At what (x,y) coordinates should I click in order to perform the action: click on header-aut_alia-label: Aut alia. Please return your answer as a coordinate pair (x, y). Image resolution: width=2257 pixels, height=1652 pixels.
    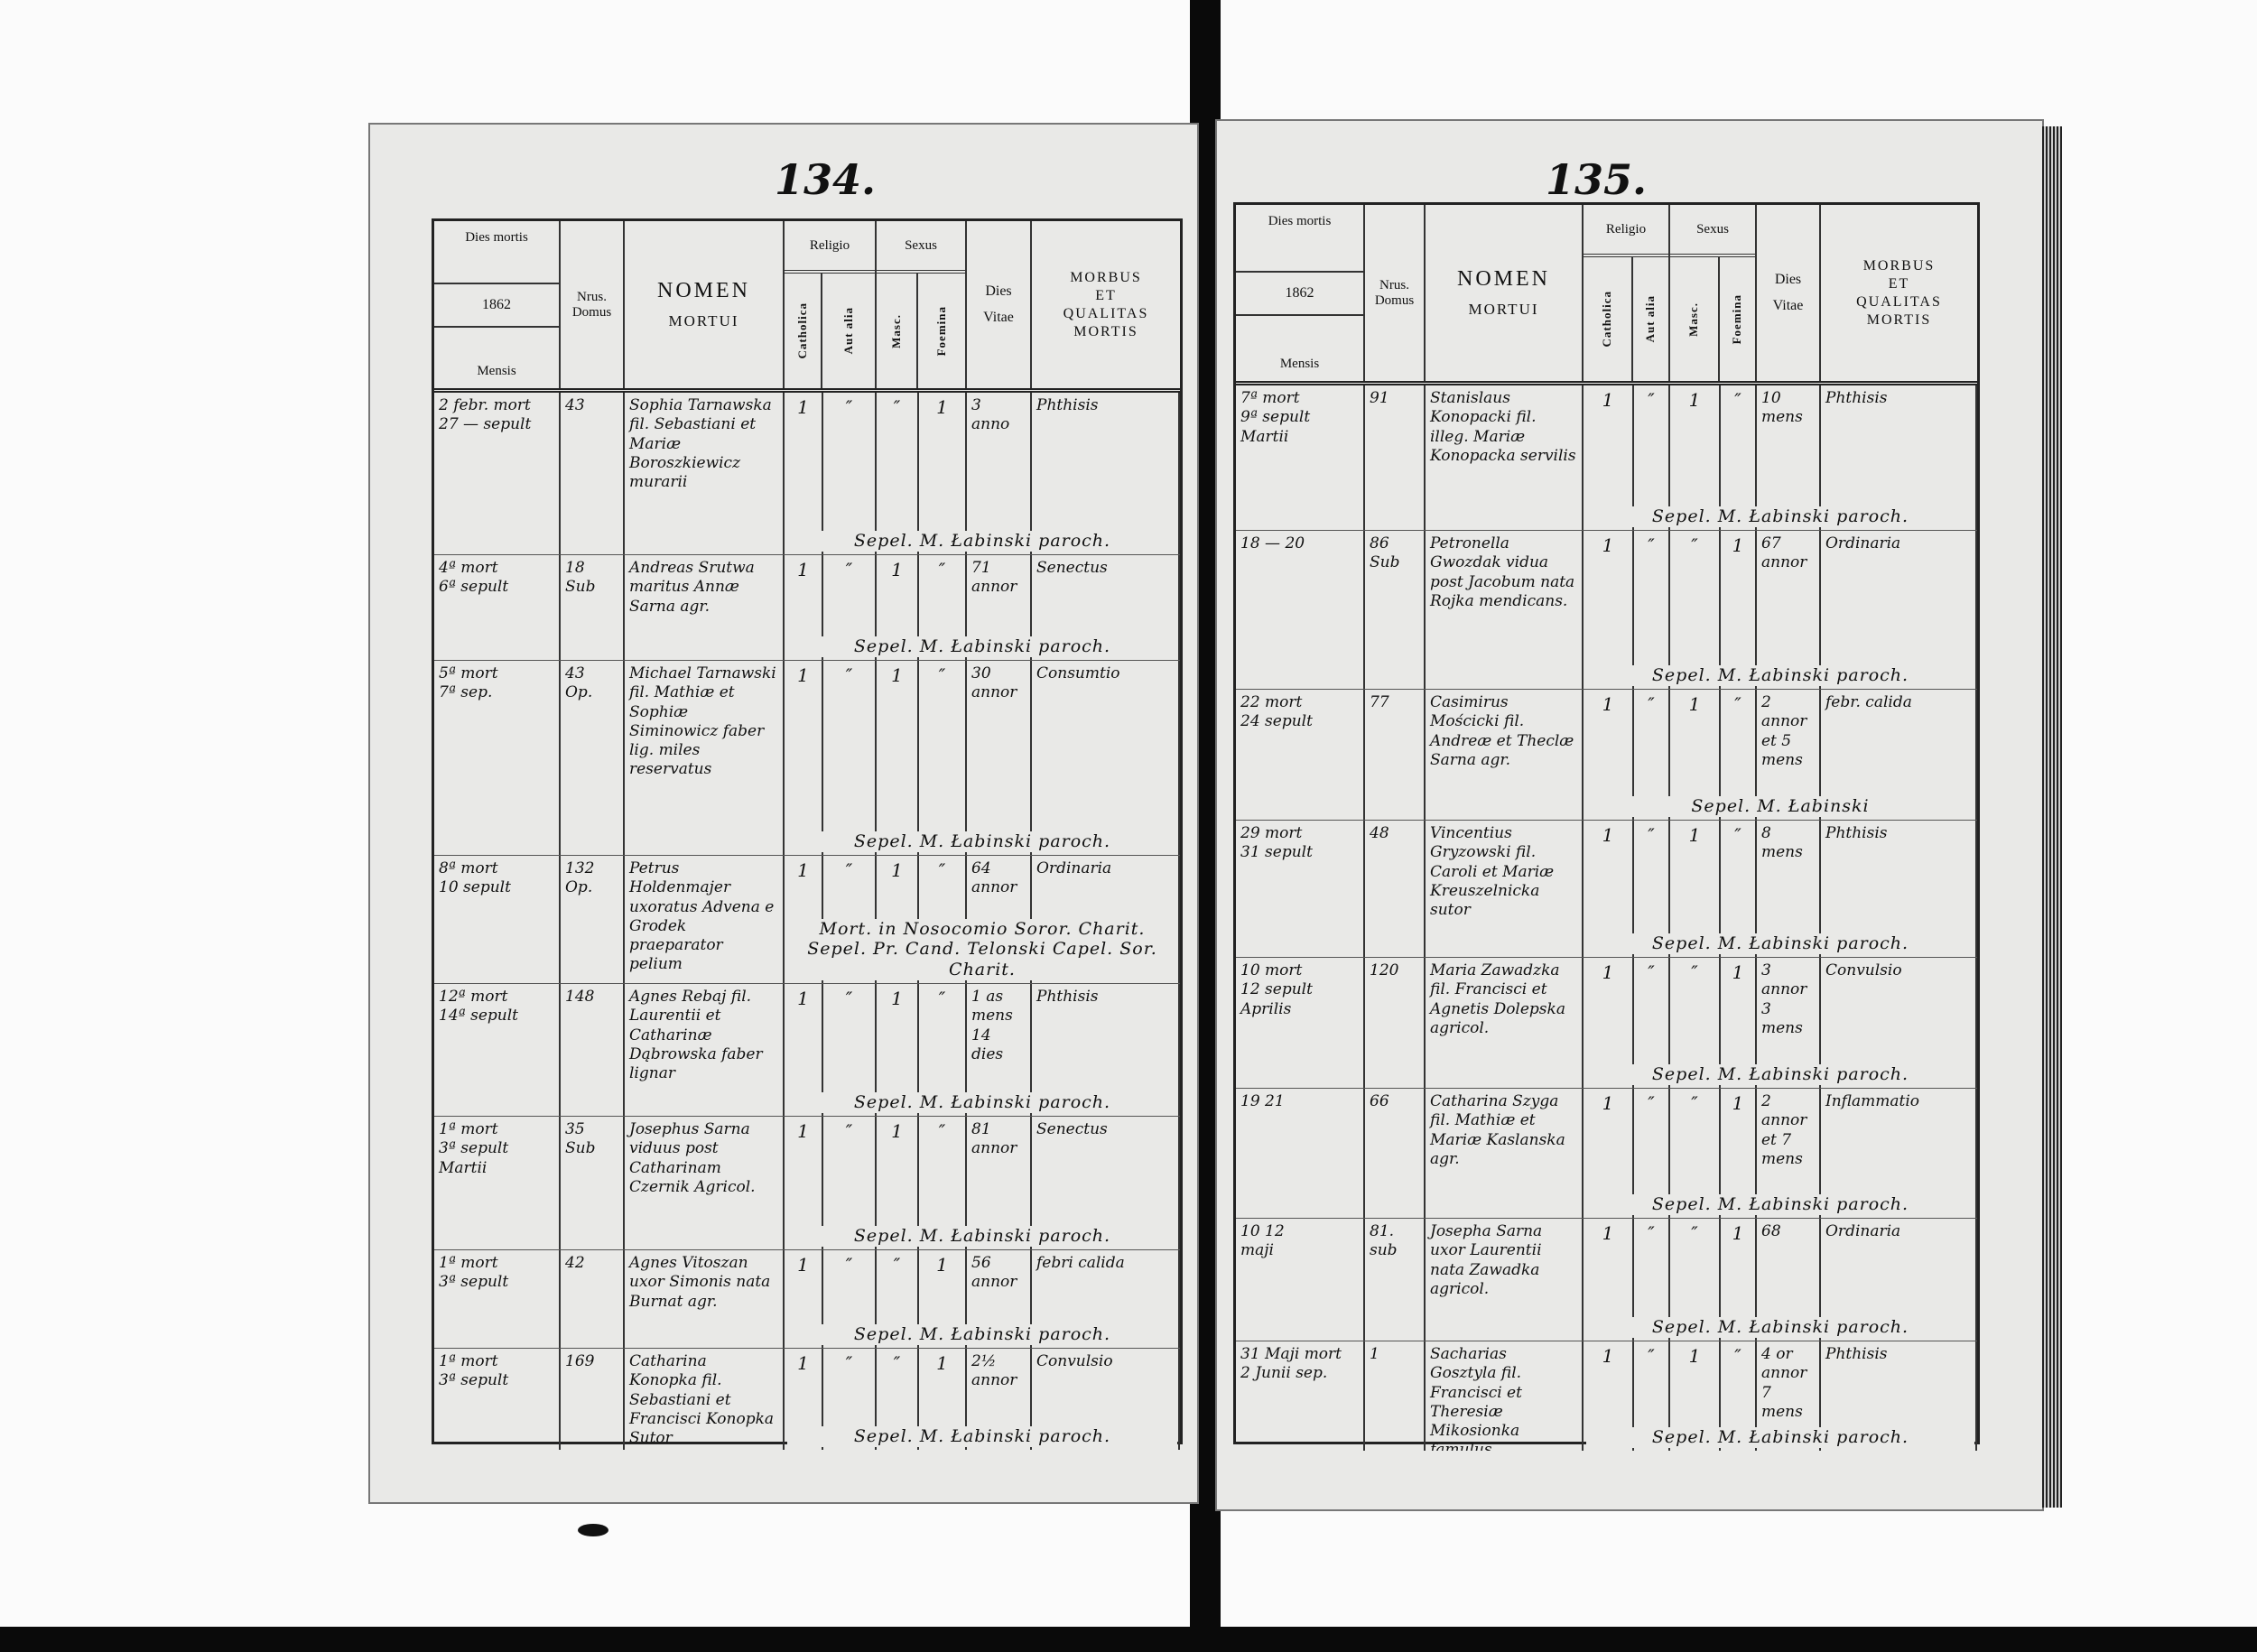
    Looking at the image, I should click on (1651, 319).